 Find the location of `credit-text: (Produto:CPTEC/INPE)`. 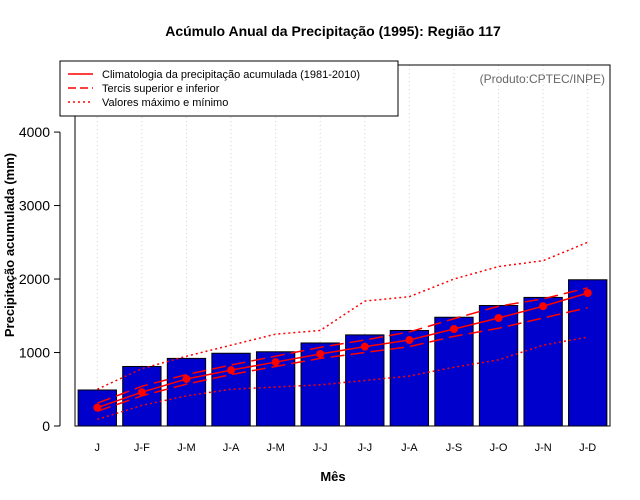

credit-text: (Produto:CPTEC/INPE) is located at coordinates (542, 79).